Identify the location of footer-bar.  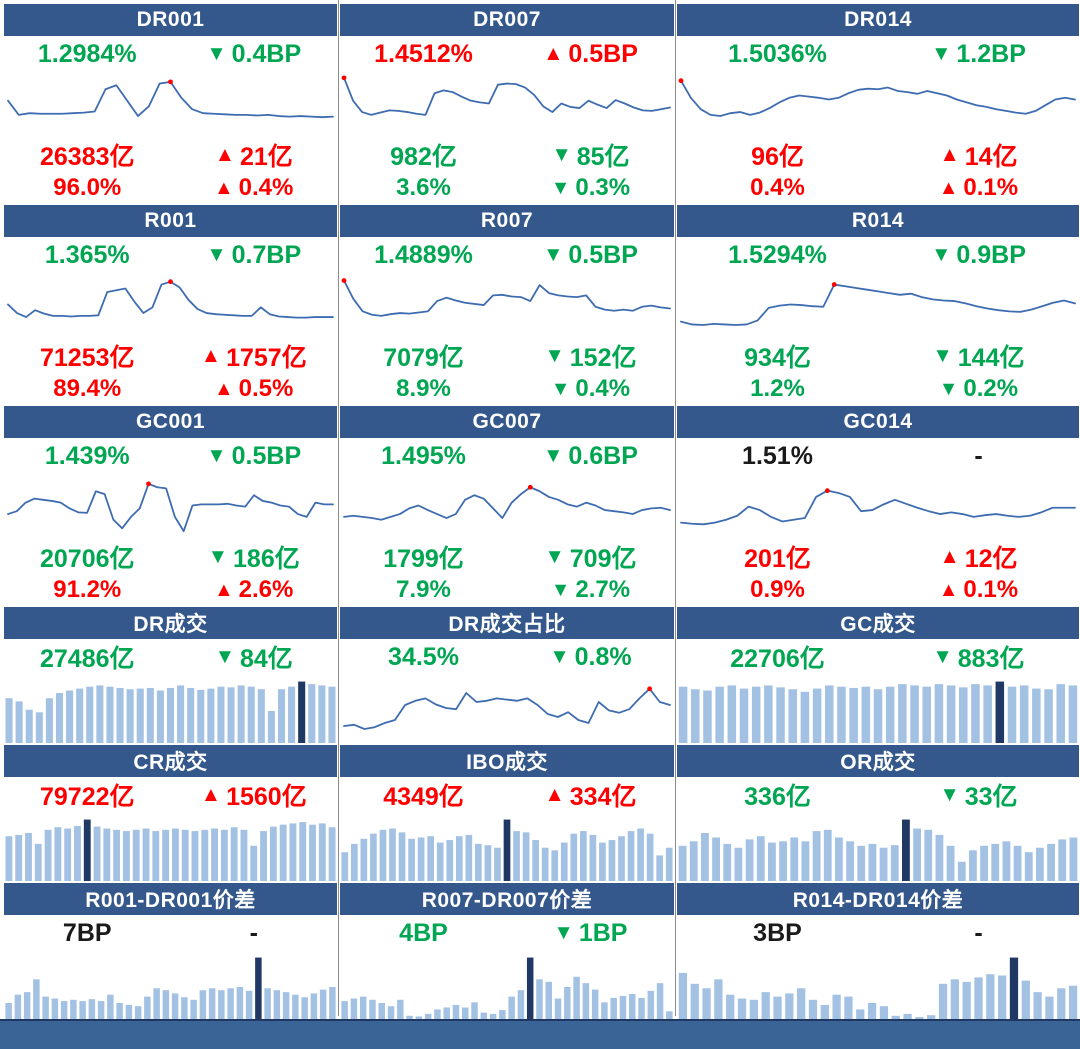
(540, 1034).